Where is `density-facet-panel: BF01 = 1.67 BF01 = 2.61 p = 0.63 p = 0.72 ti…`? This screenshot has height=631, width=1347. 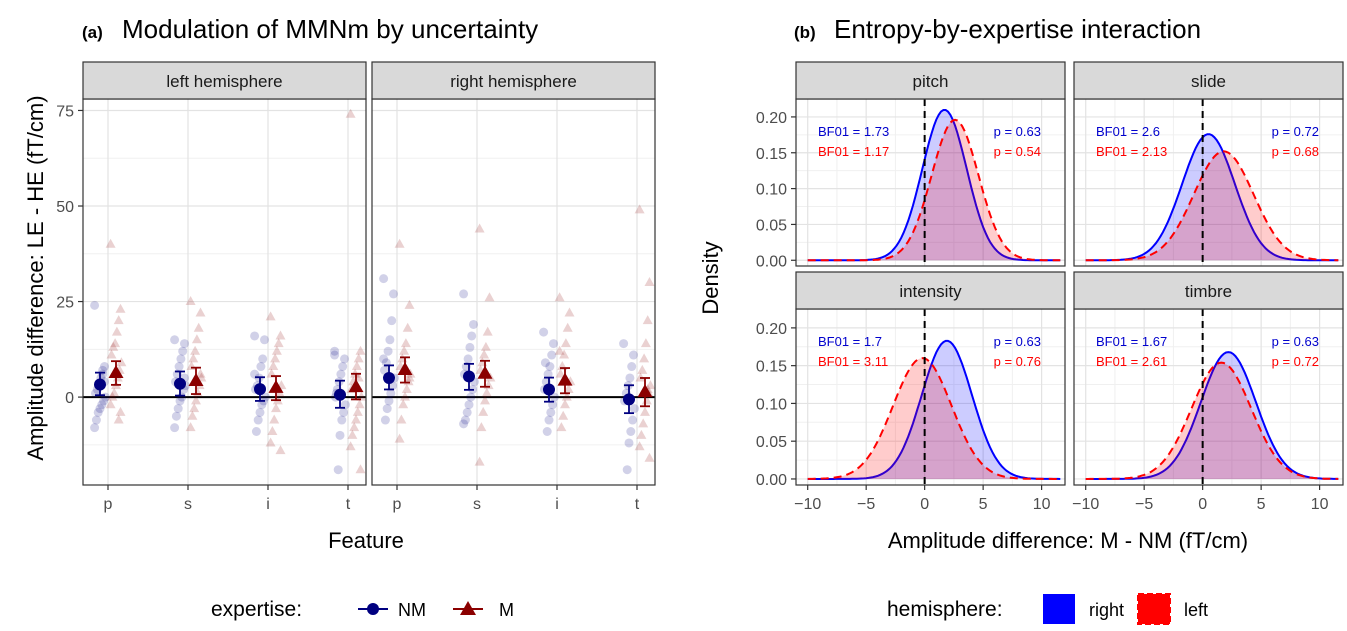
density-facet-panel: BF01 = 1.67 BF01 = 2.61 p = 0.63 p = 0.72 ti… is located at coordinates (1208, 392).